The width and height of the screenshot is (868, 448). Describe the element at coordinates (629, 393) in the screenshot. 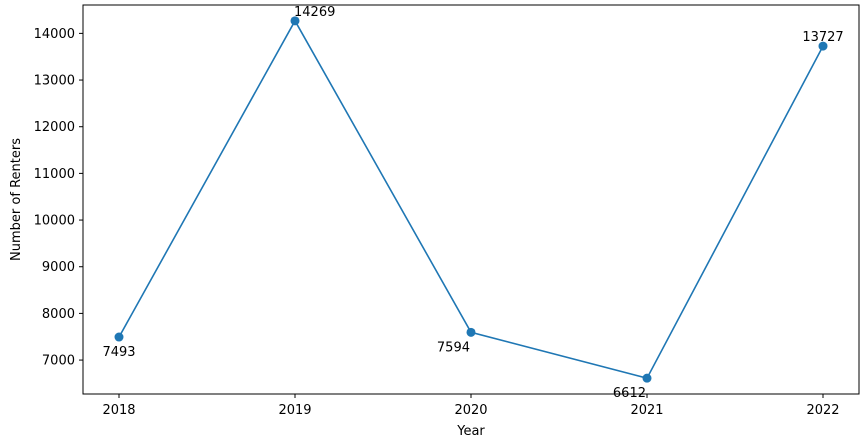

I see `data-label: 6612` at that location.